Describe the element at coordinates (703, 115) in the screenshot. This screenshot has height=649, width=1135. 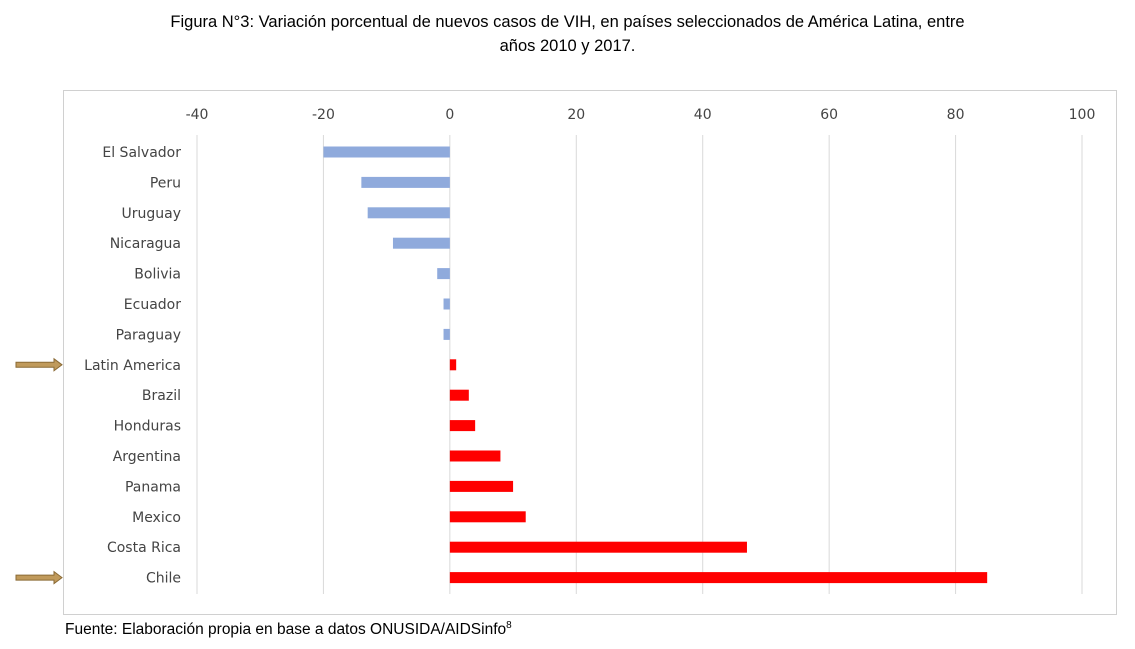
I see `x-tick-label: 40` at that location.